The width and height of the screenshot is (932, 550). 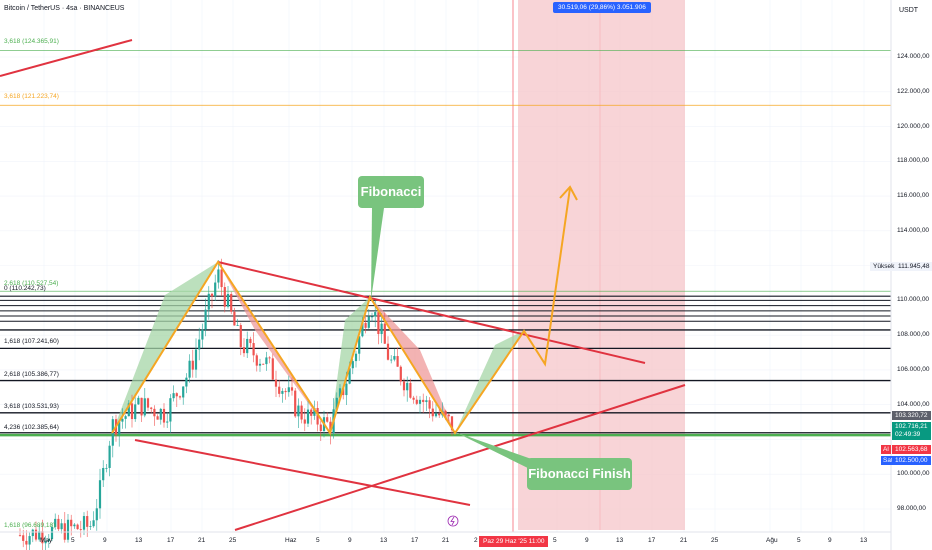 I want to click on bid-tag: Al, so click(x=886, y=449).